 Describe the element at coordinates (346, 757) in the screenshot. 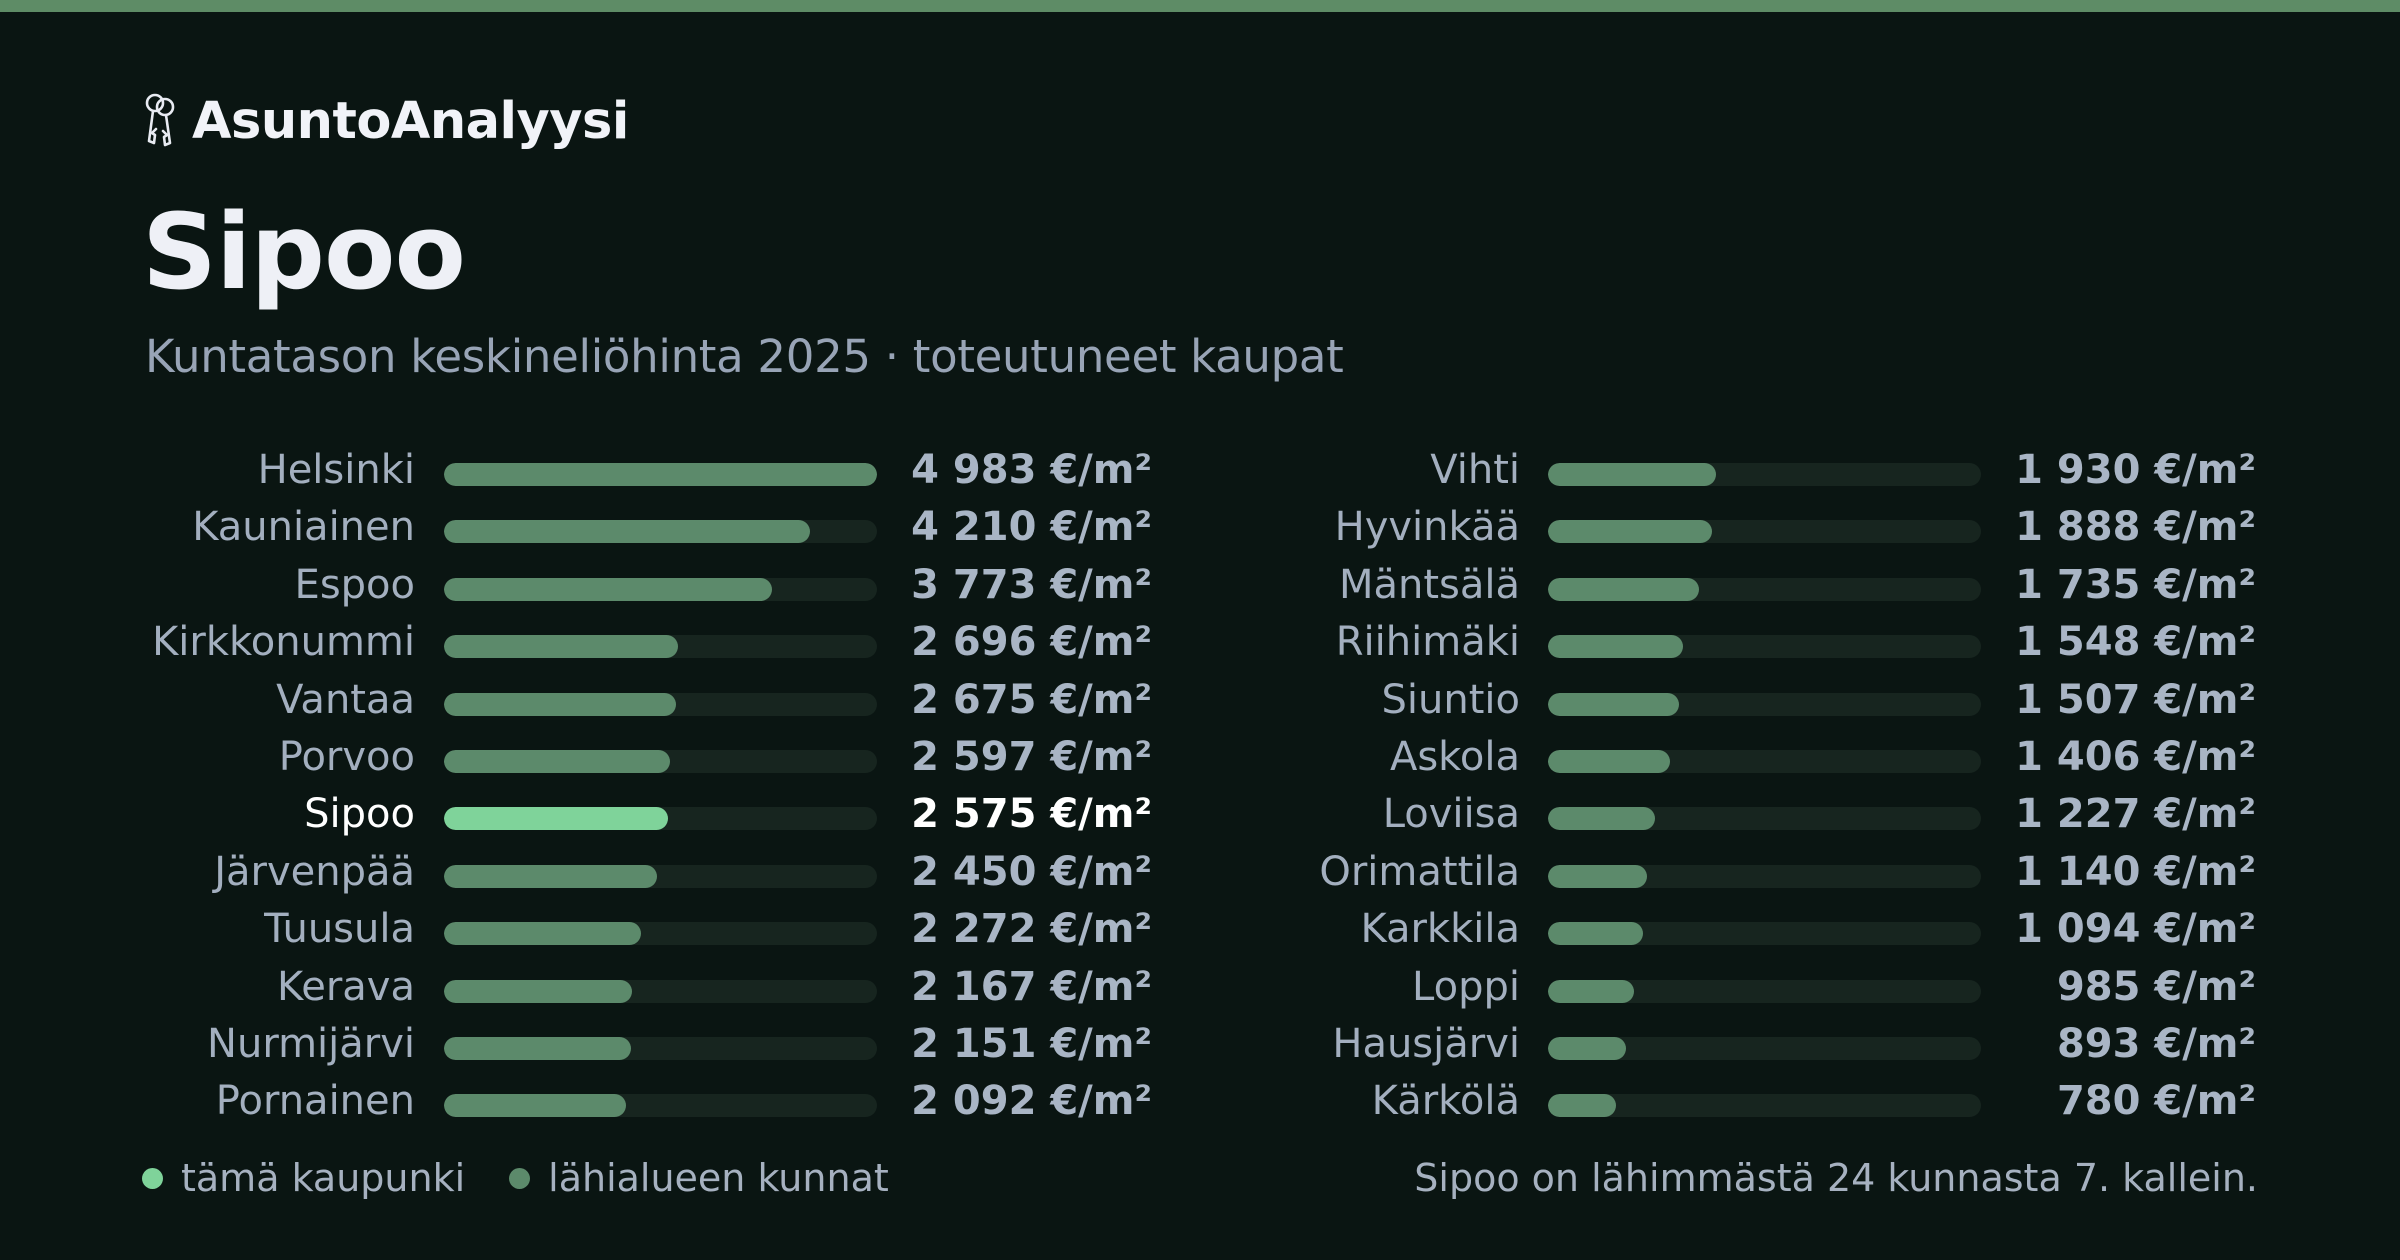

I see `category-label: Porvoo` at that location.